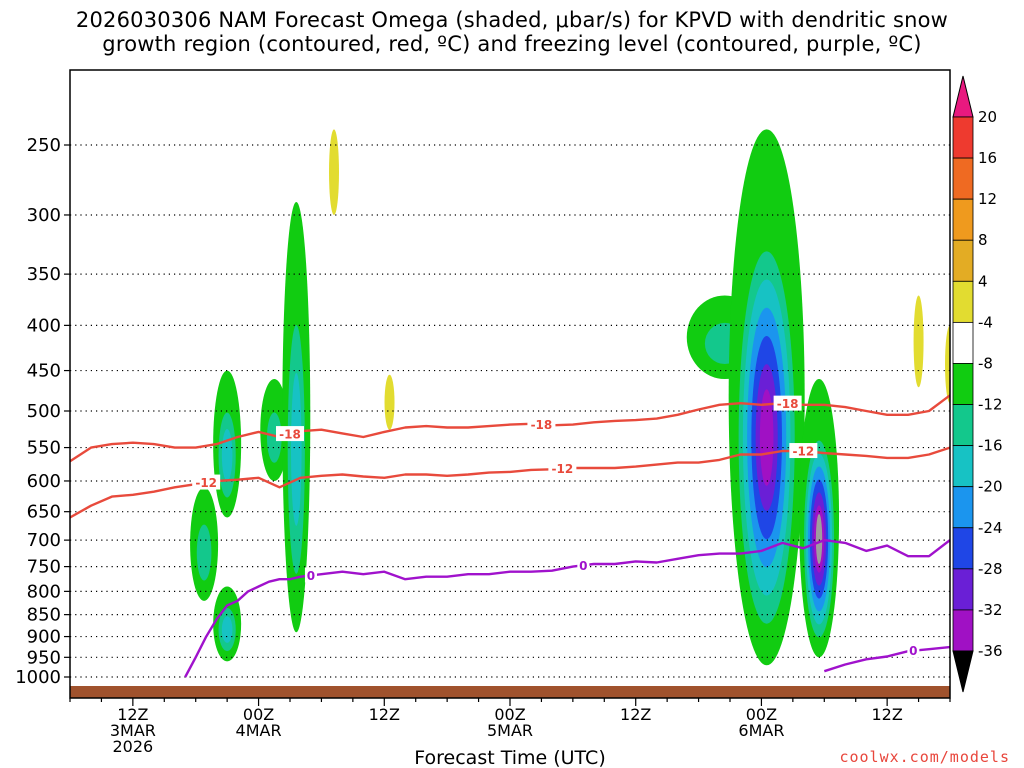 Image resolution: width=1024 pixels, height=768 pixels. What do you see at coordinates (987, 199) in the screenshot?
I see `colorbar-tick-label: 12` at bounding box center [987, 199].